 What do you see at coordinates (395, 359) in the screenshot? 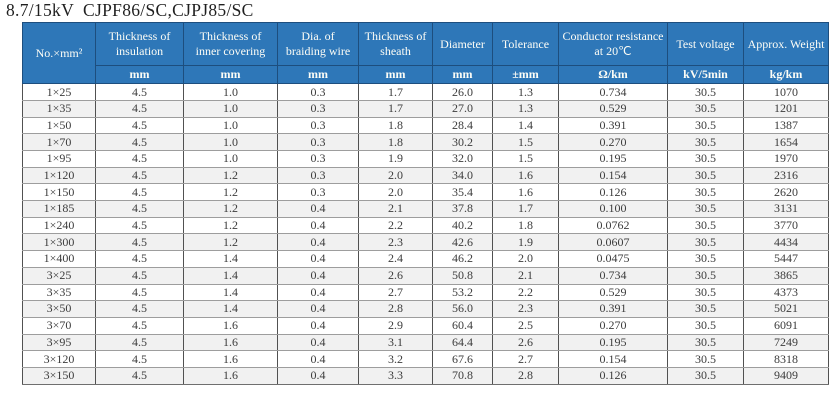
I see `table-cell: 3.2` at bounding box center [395, 359].